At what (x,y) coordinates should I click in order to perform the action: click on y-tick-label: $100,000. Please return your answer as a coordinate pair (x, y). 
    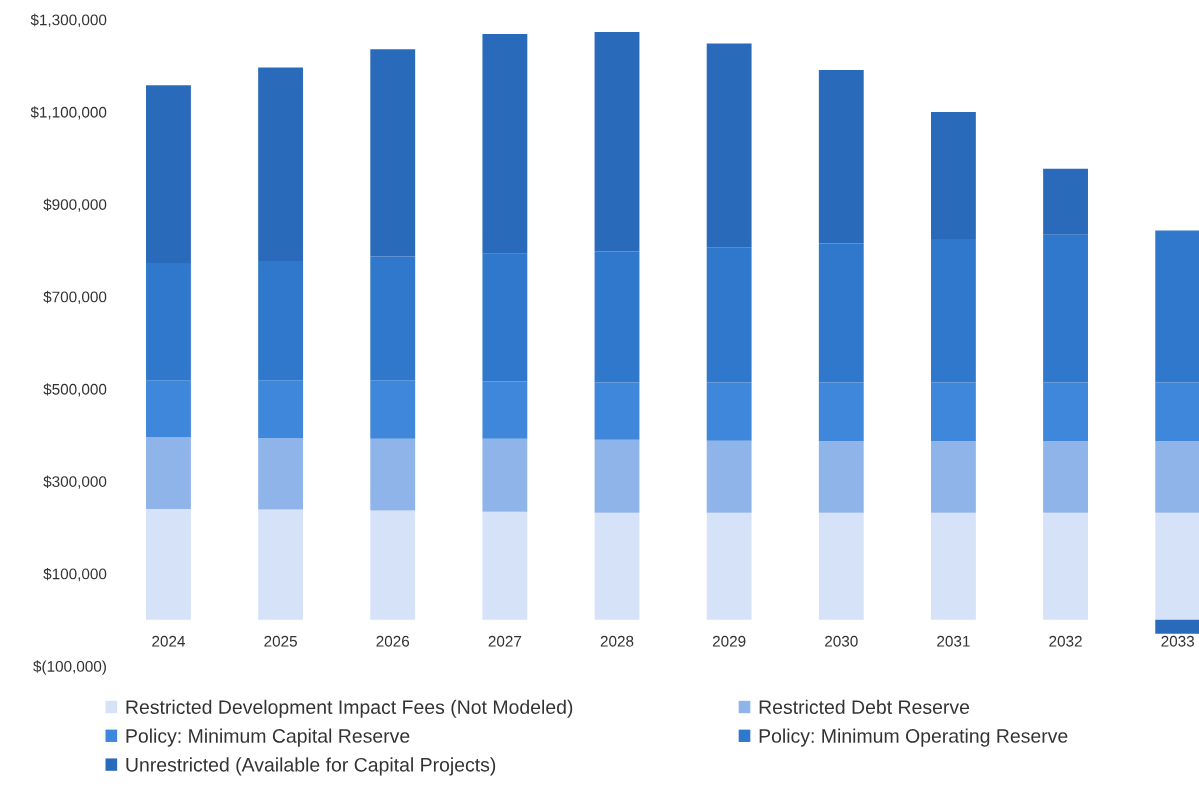
    Looking at the image, I should click on (75, 574).